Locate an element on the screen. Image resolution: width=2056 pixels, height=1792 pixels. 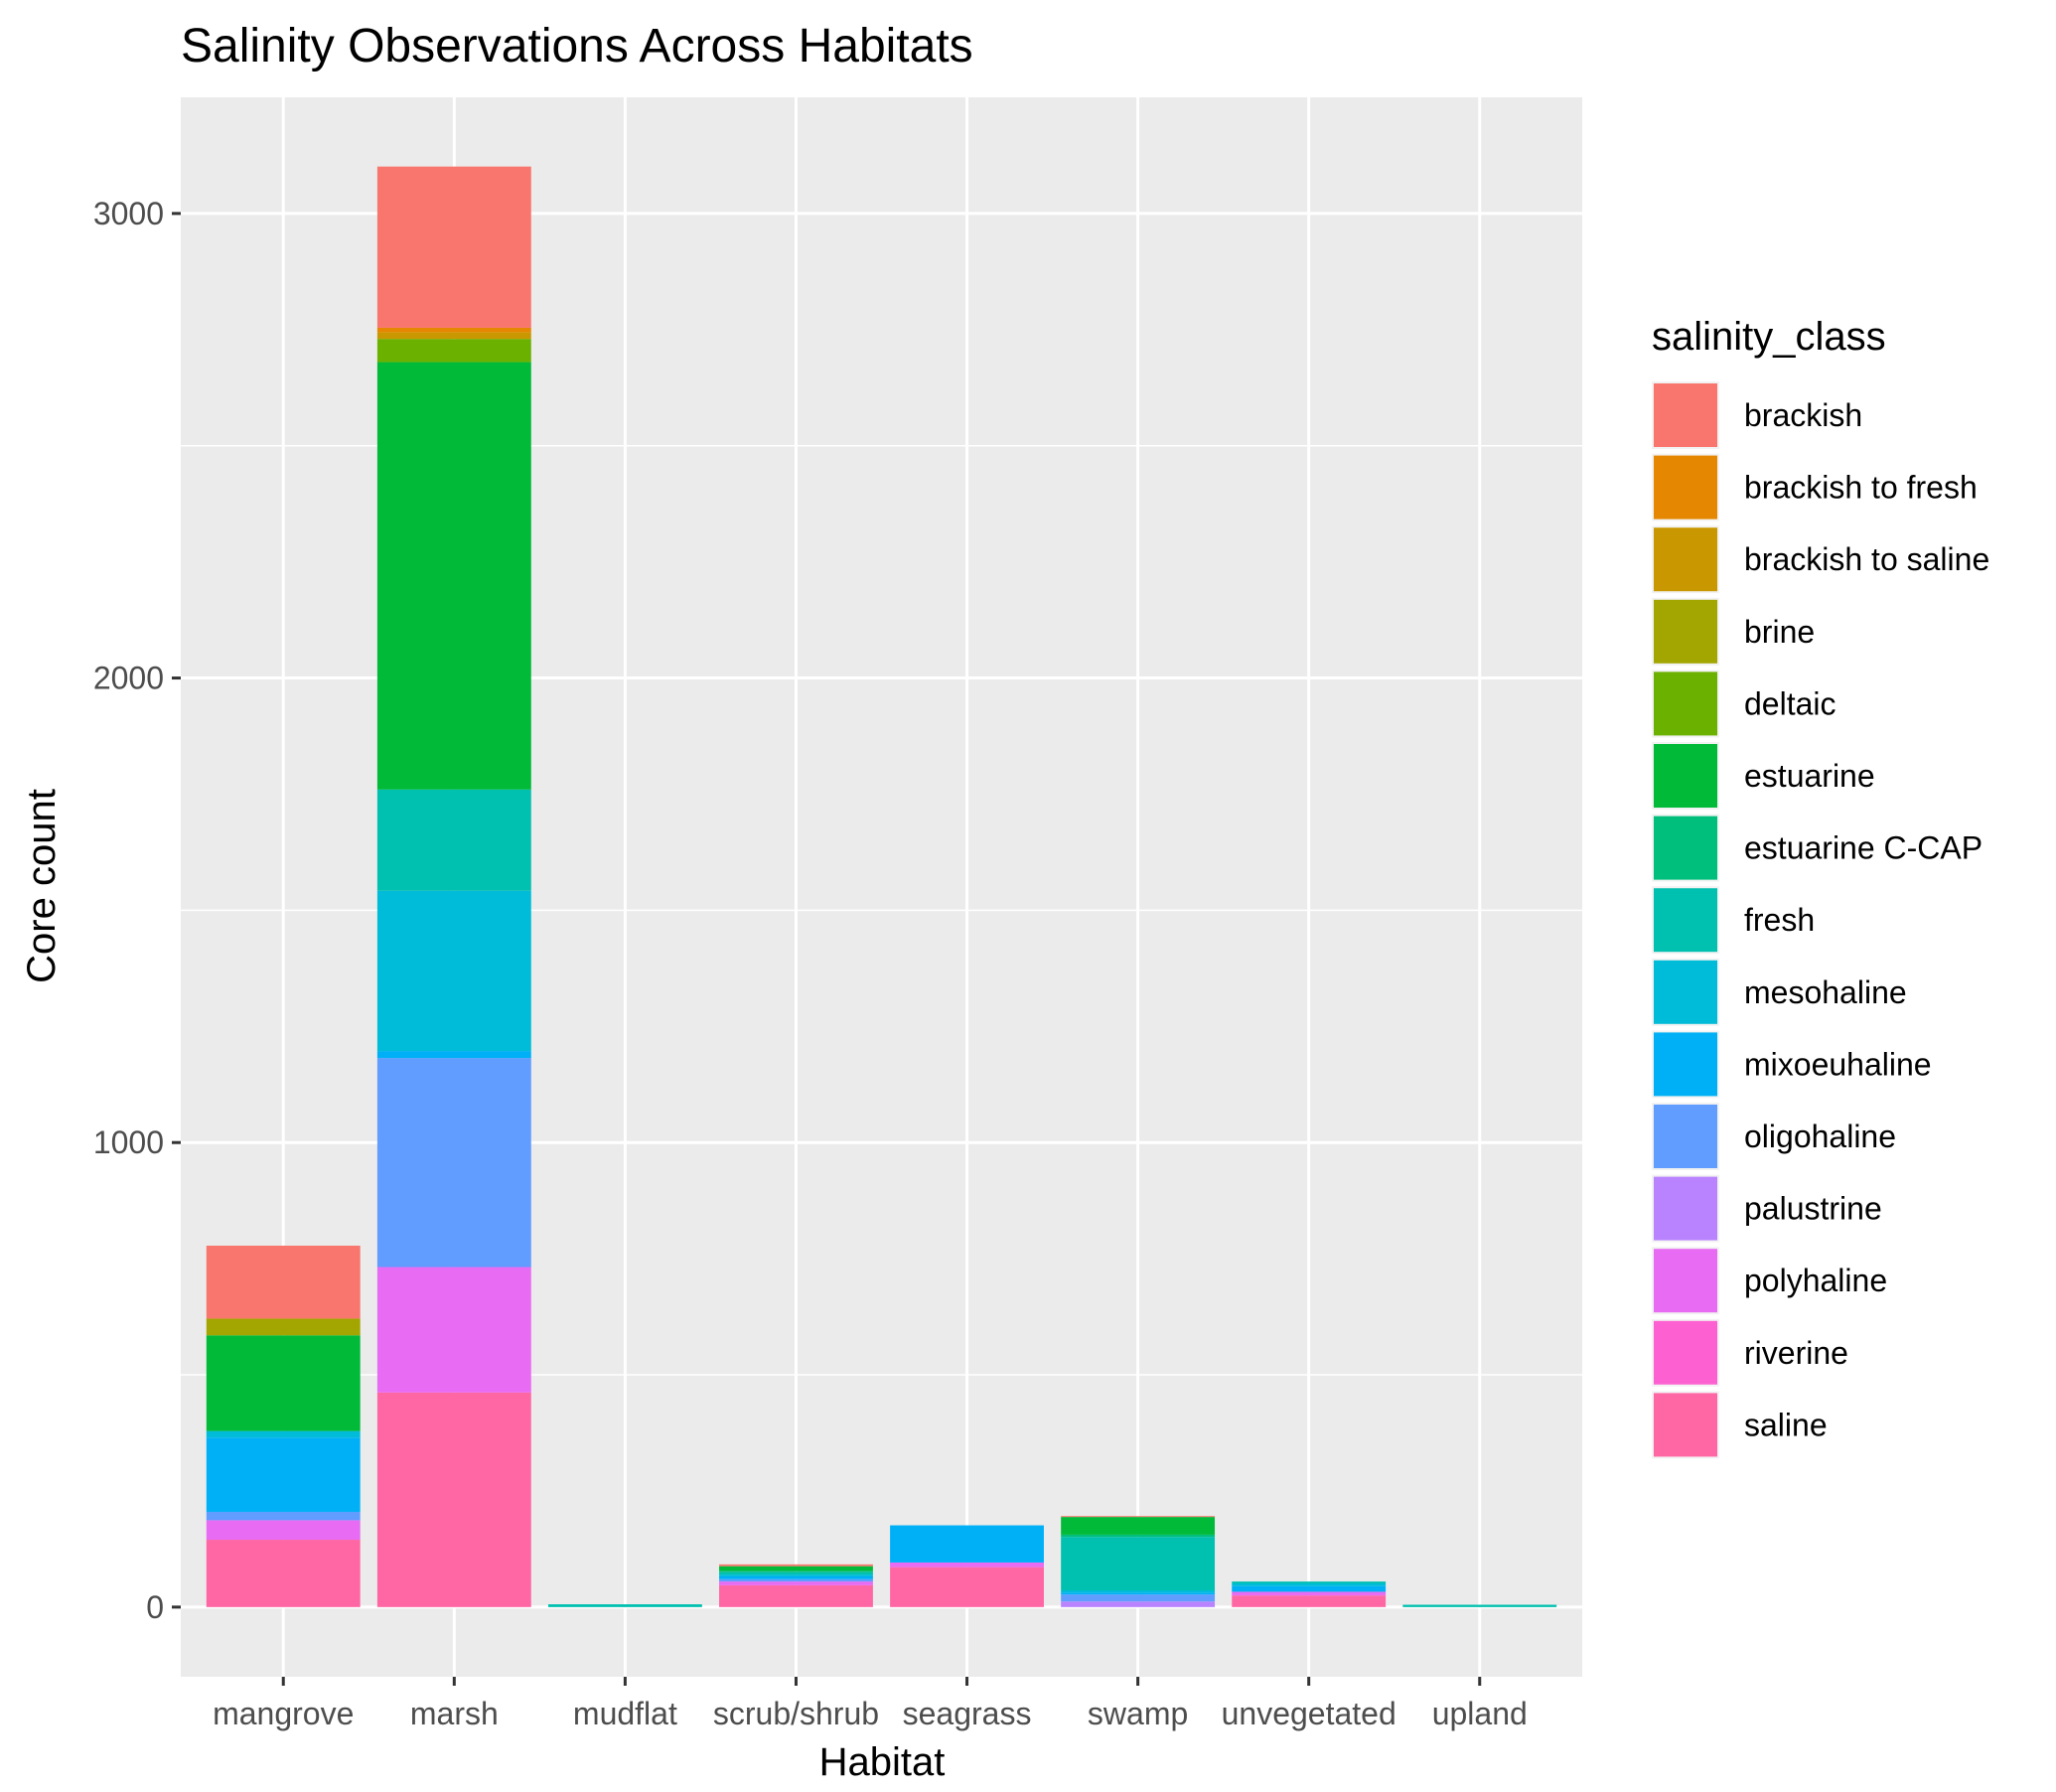
bar-stack-mangrove is located at coordinates (283, 1426).